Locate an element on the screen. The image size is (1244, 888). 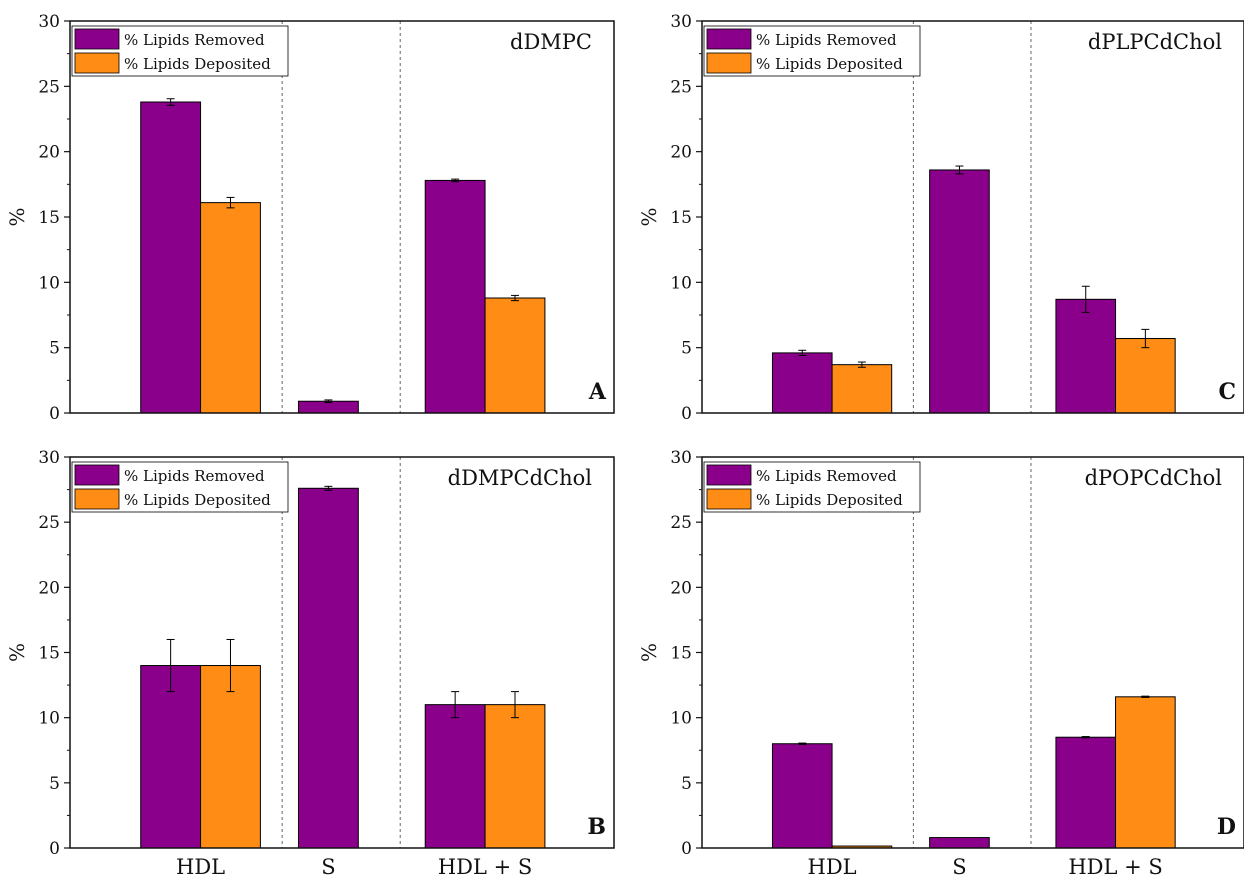
panel-title: dDMPC is located at coordinates (551, 42).